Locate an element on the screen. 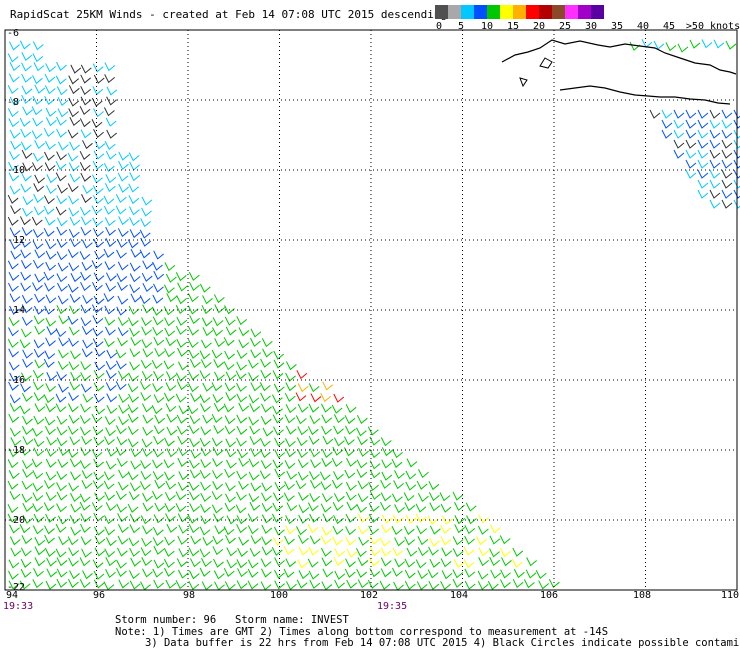 The width and height of the screenshot is (740, 650). legend-swatch is located at coordinates (454, 12).